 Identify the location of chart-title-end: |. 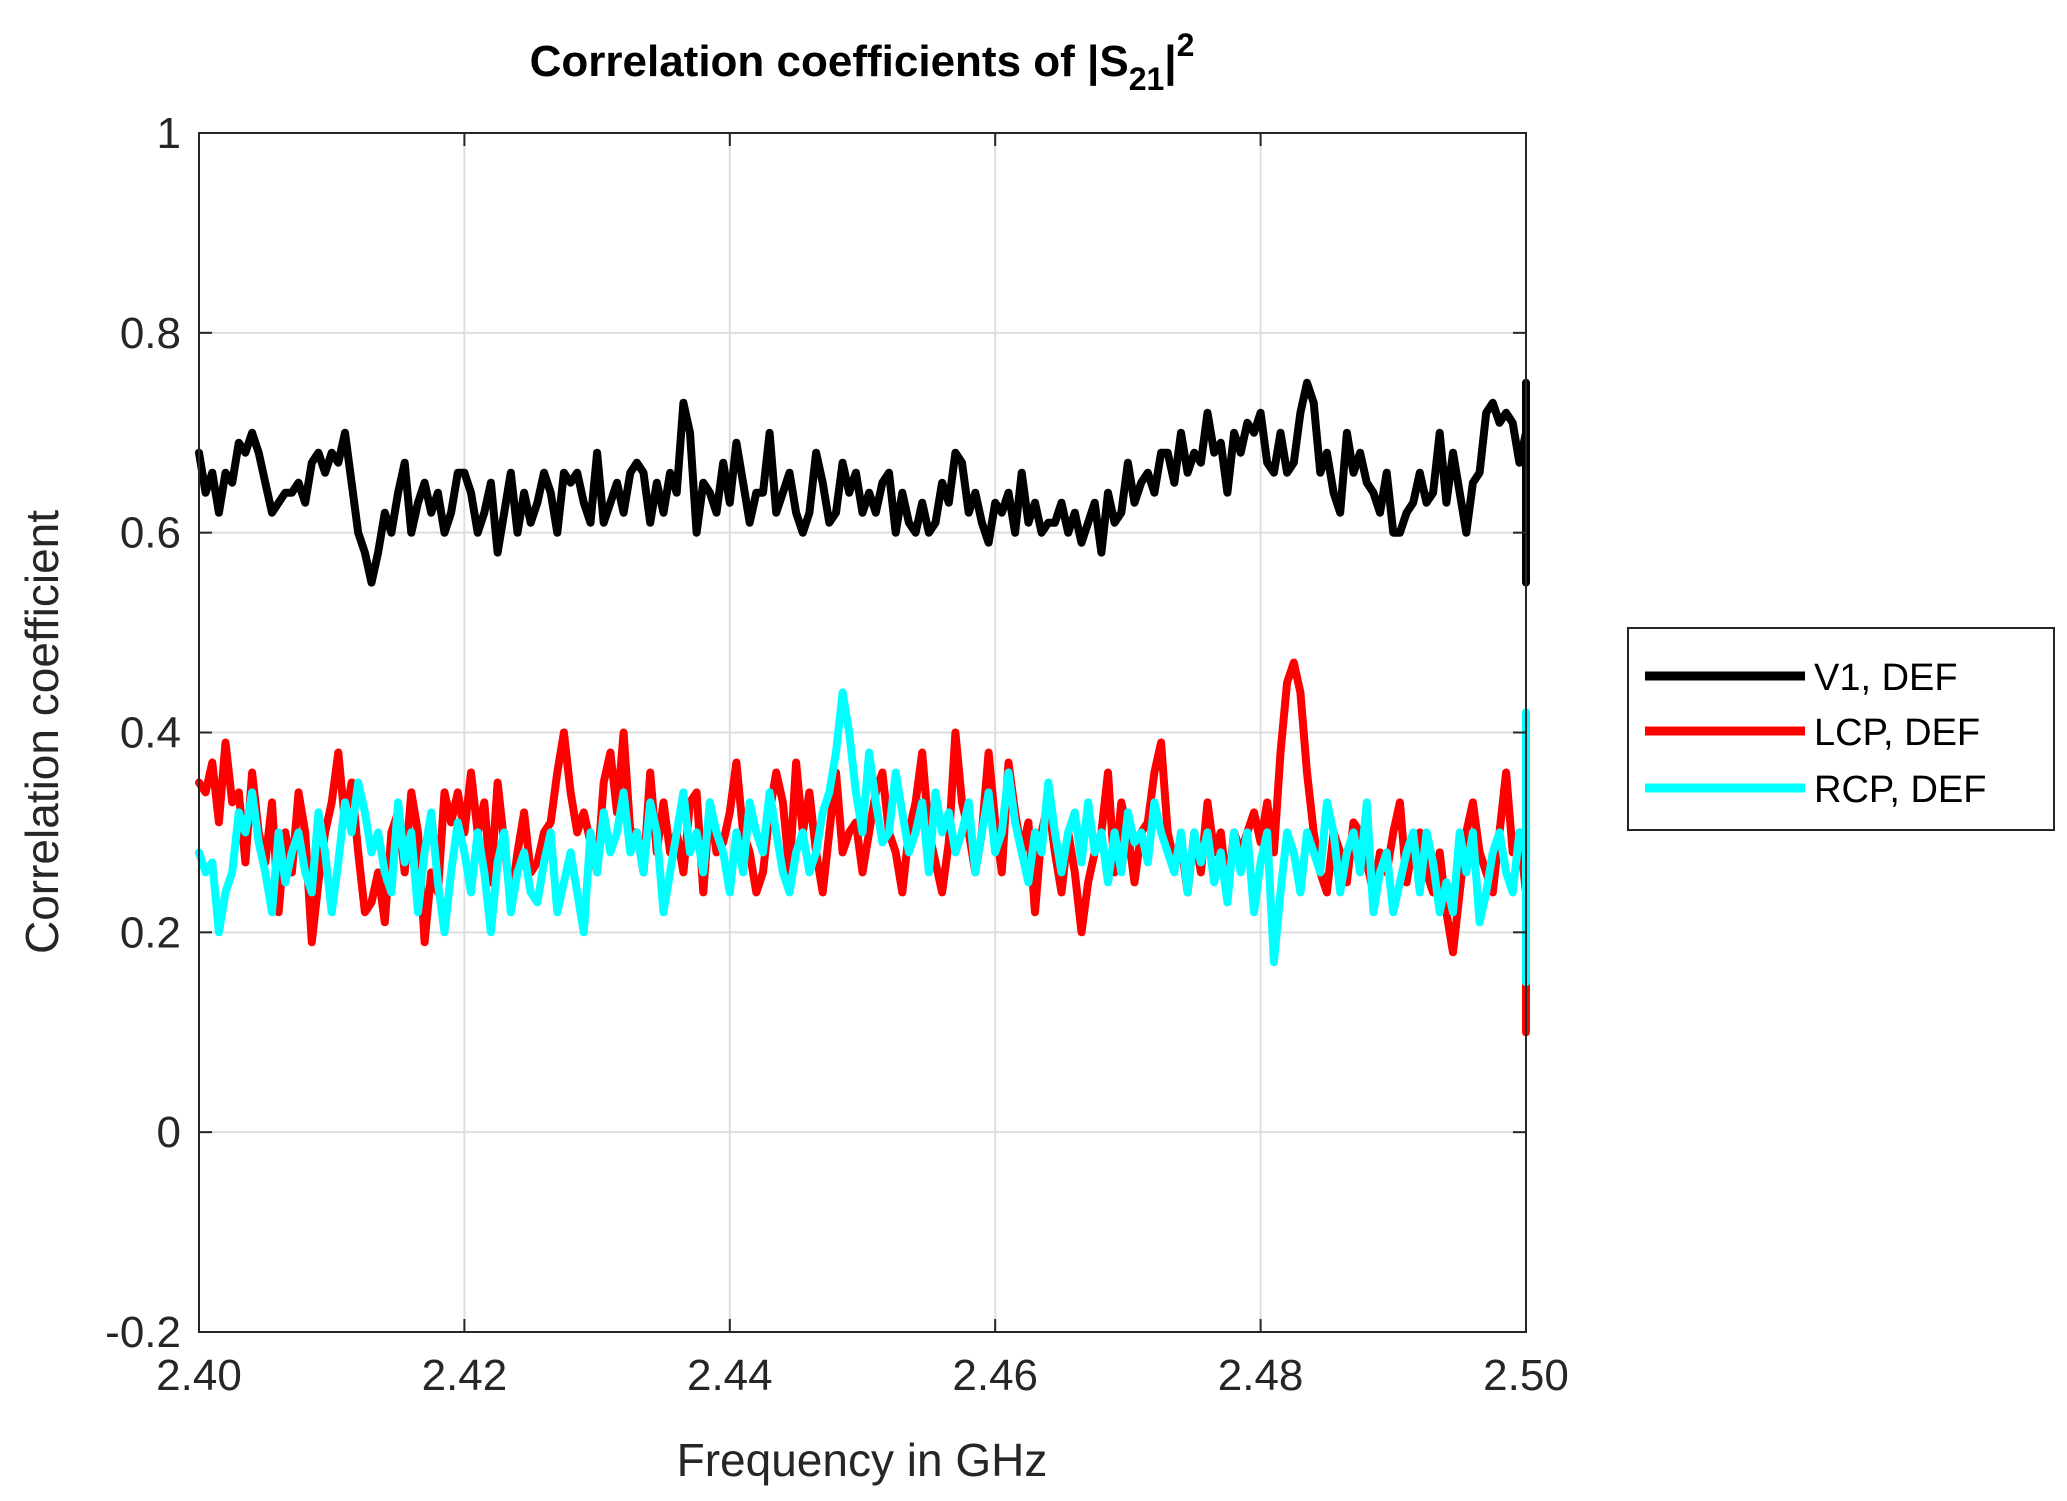
(1170, 62).